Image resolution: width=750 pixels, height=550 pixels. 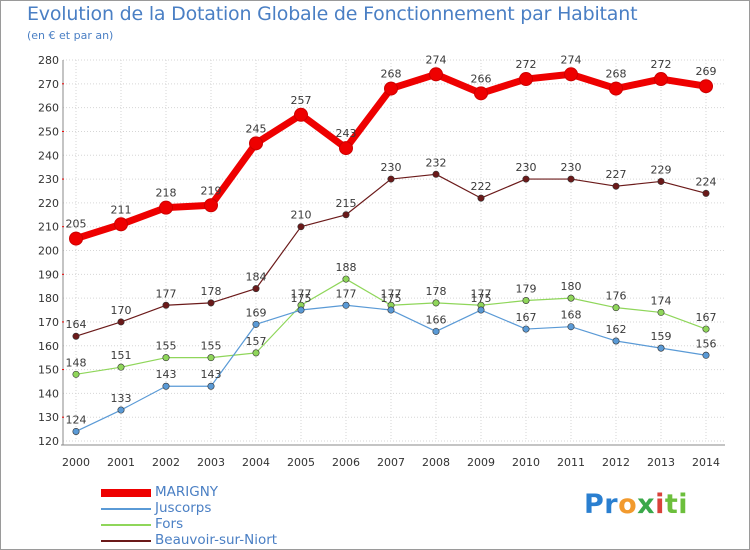 I want to click on logo-part: o, so click(x=628, y=504).